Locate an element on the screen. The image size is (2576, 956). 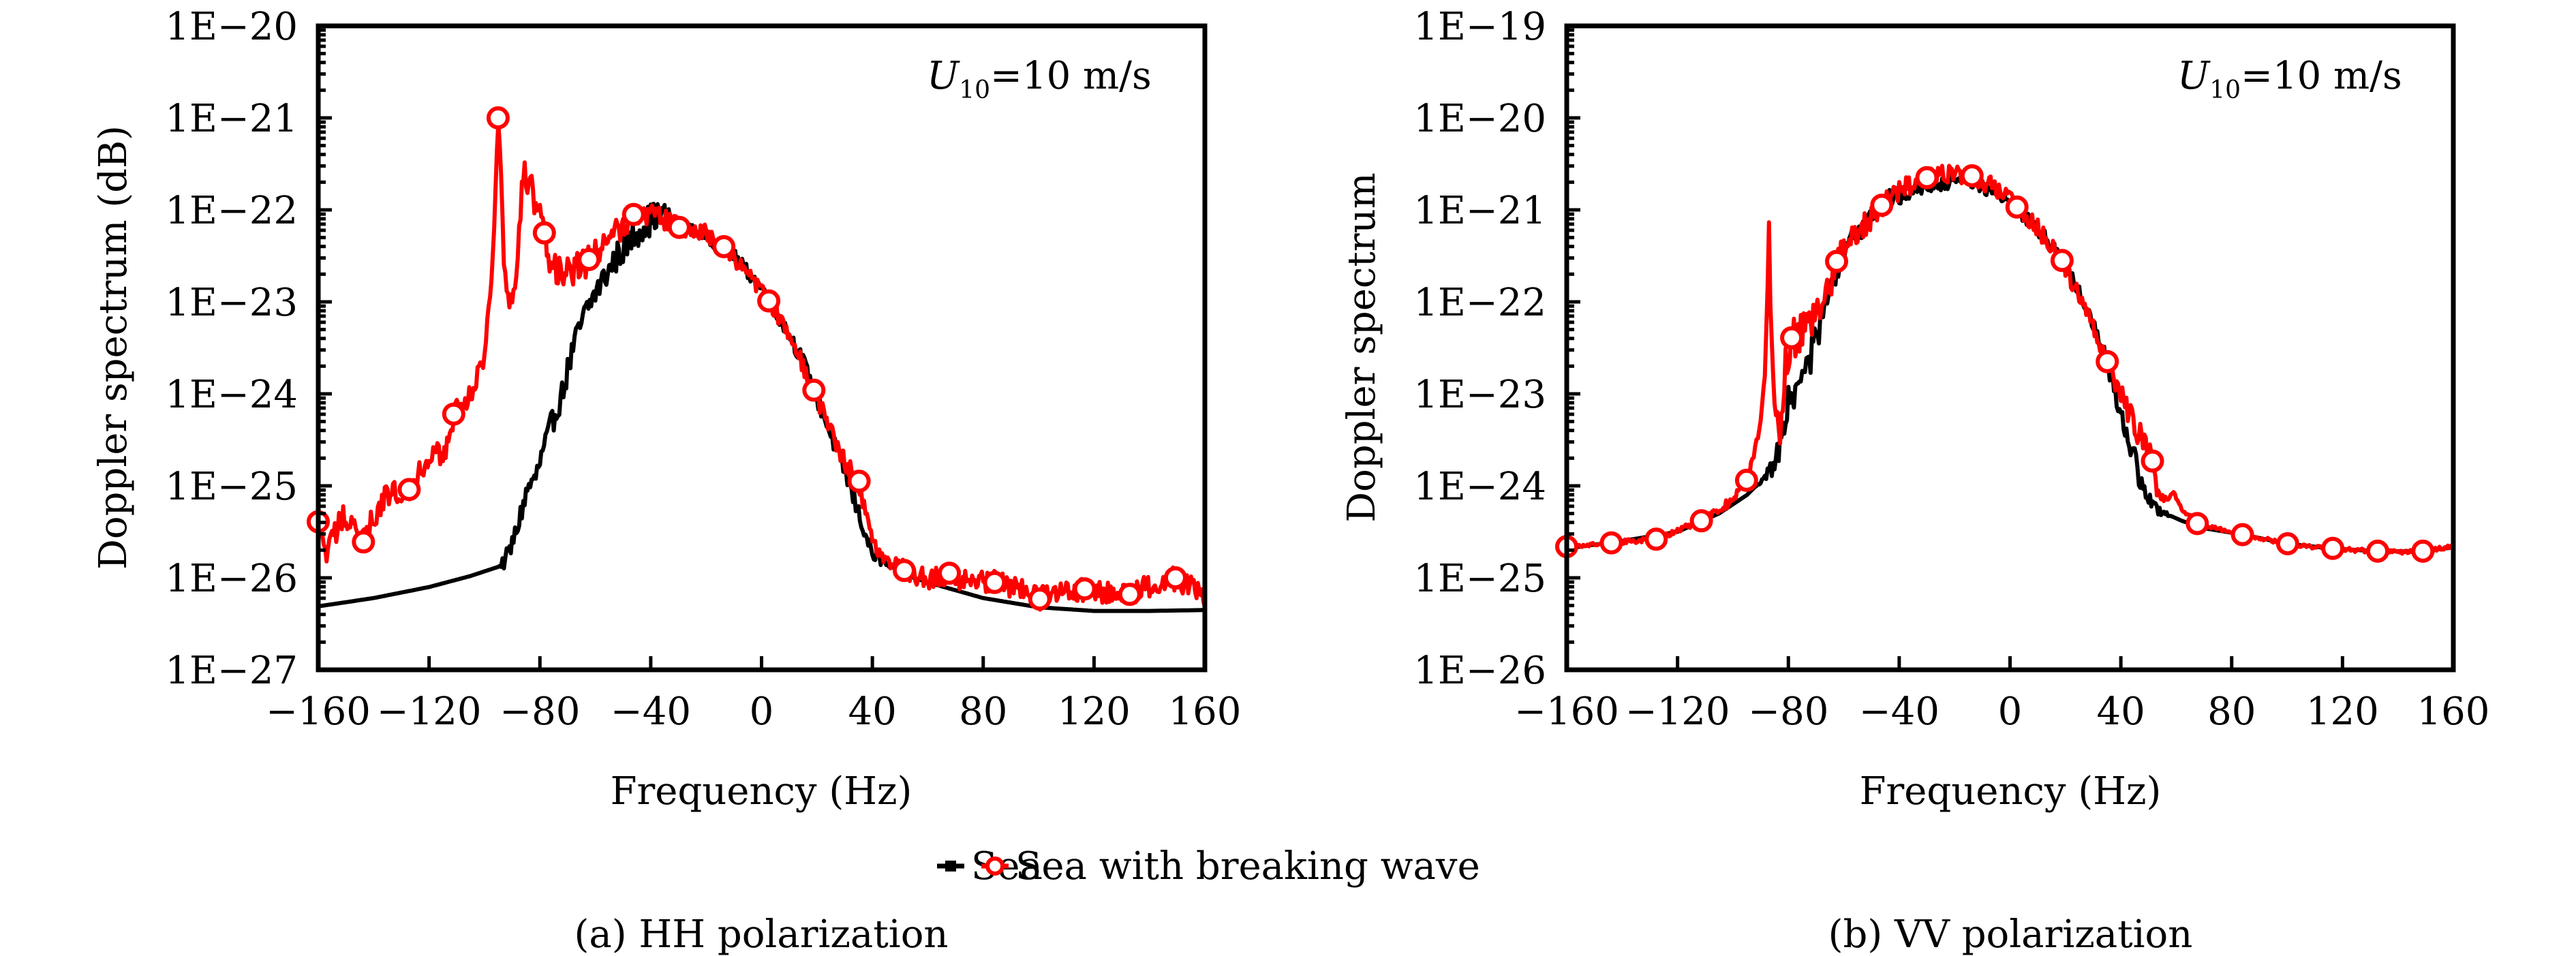
legend-marker-square-icon is located at coordinates (950, 866).